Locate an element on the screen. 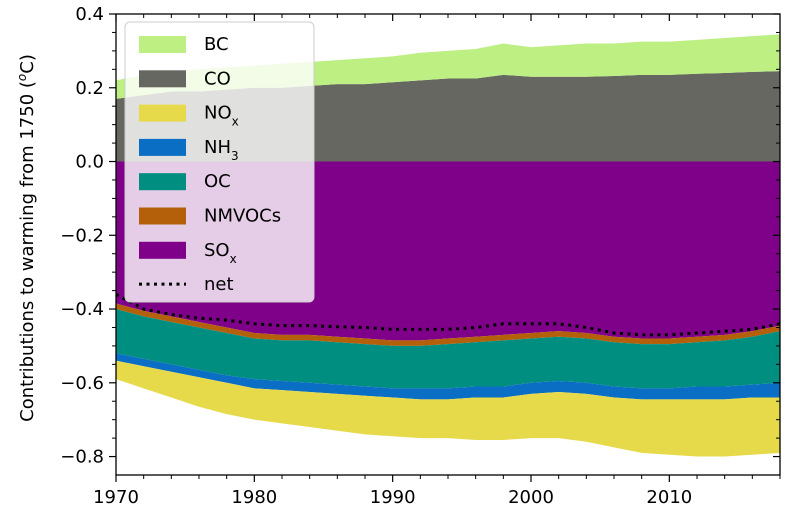 This screenshot has height=520, width=786. y-tick-label: 0.2 is located at coordinates (89, 88).